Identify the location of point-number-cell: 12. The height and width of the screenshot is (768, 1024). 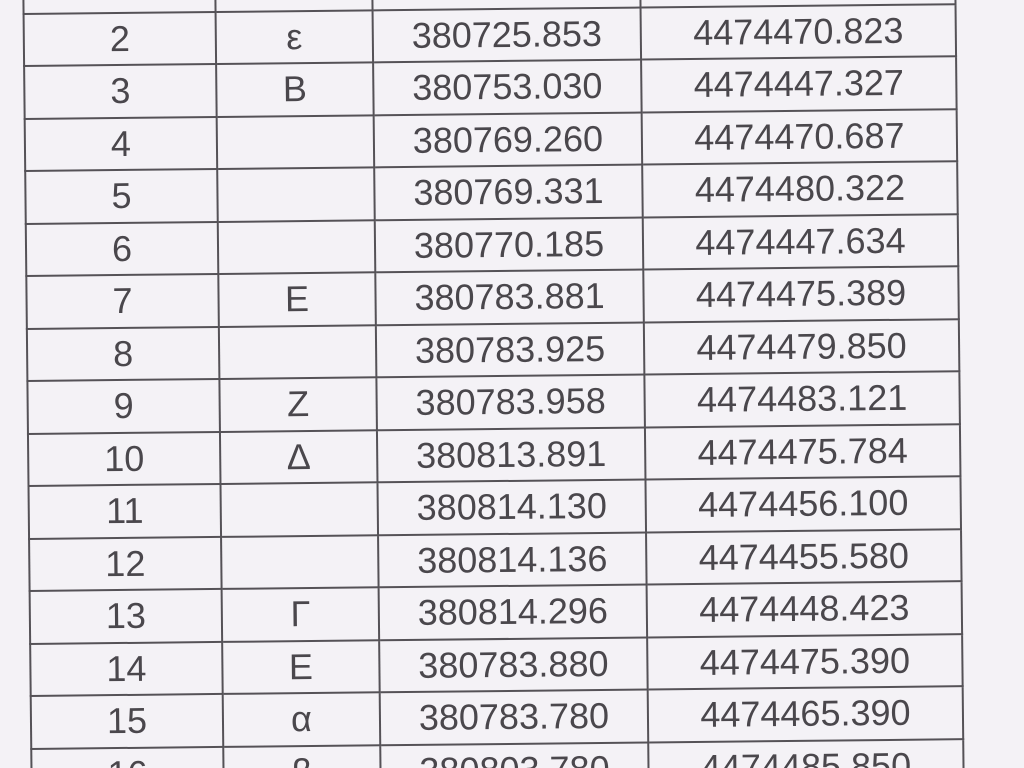
(125, 563).